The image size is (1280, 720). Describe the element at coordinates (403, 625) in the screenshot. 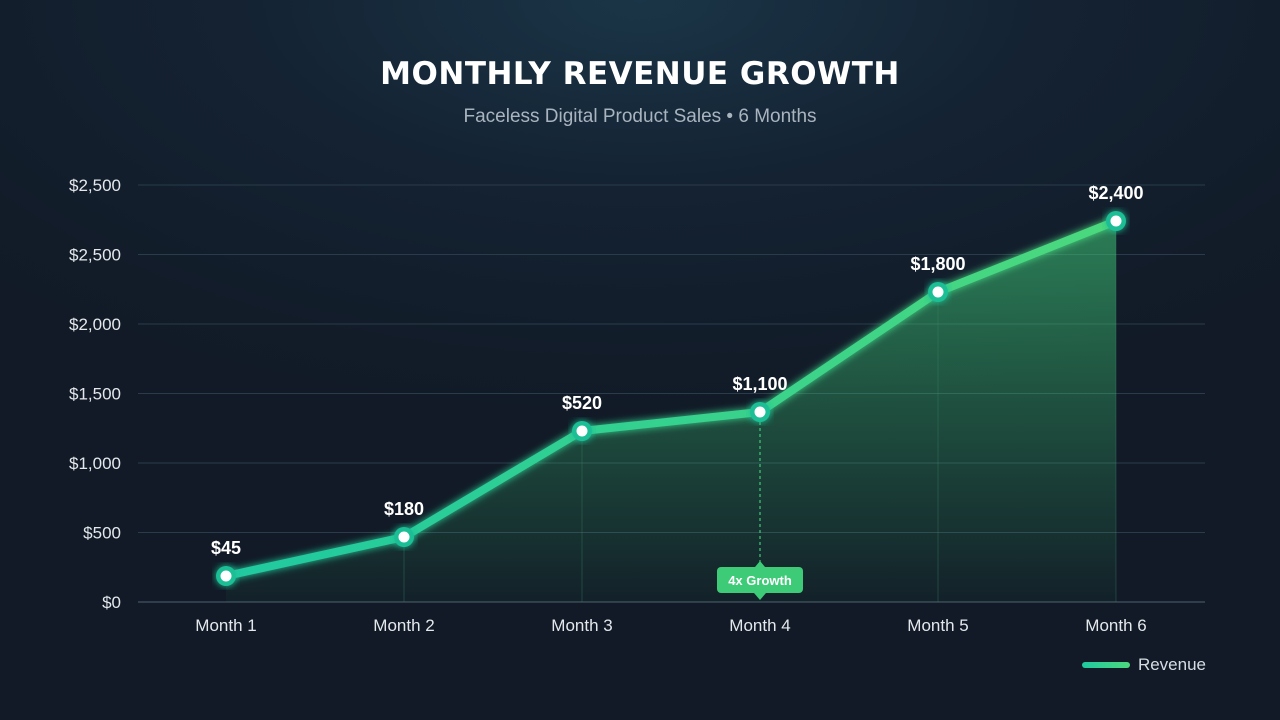

I see `x-tick-label: Month 2` at that location.